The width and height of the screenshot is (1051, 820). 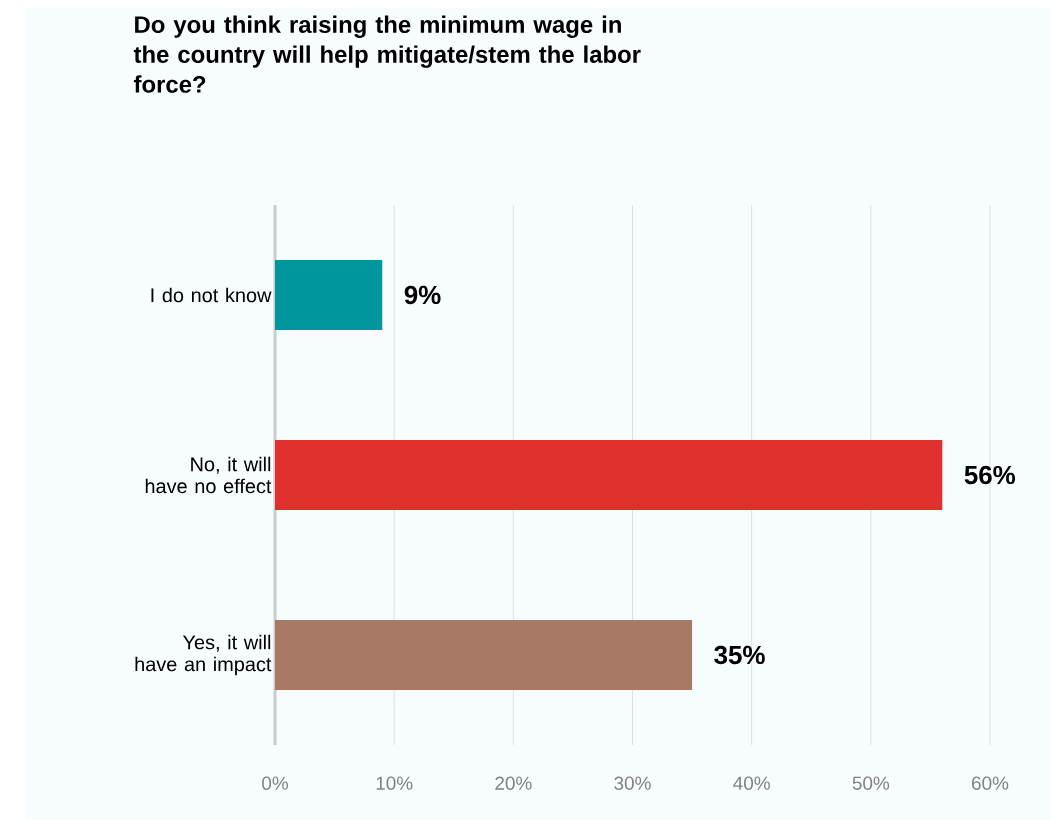 I want to click on x-tick-label: 0%, so click(x=275, y=783).